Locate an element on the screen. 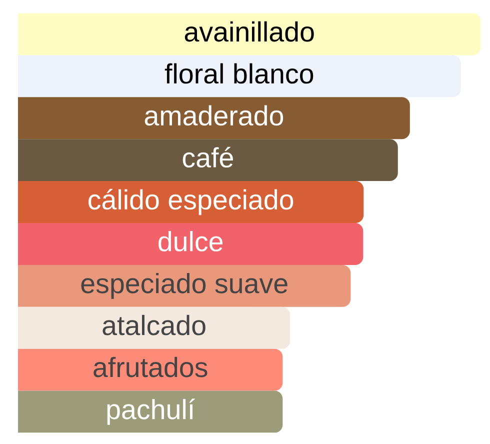 This screenshot has width=490, height=444. y-tick-label: amaderado is located at coordinates (214, 115).